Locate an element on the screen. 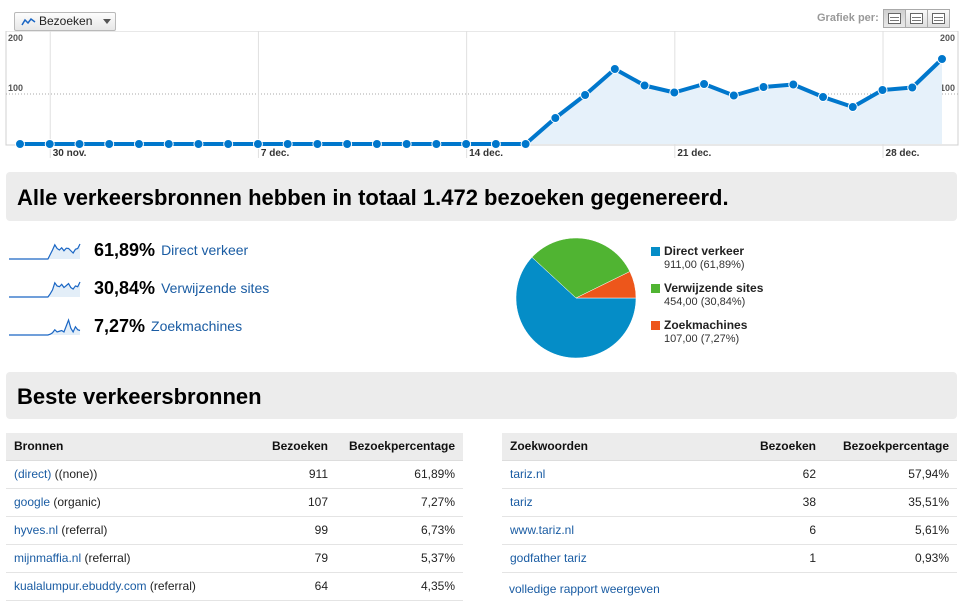  line-chart-icon is located at coordinates (28, 21).